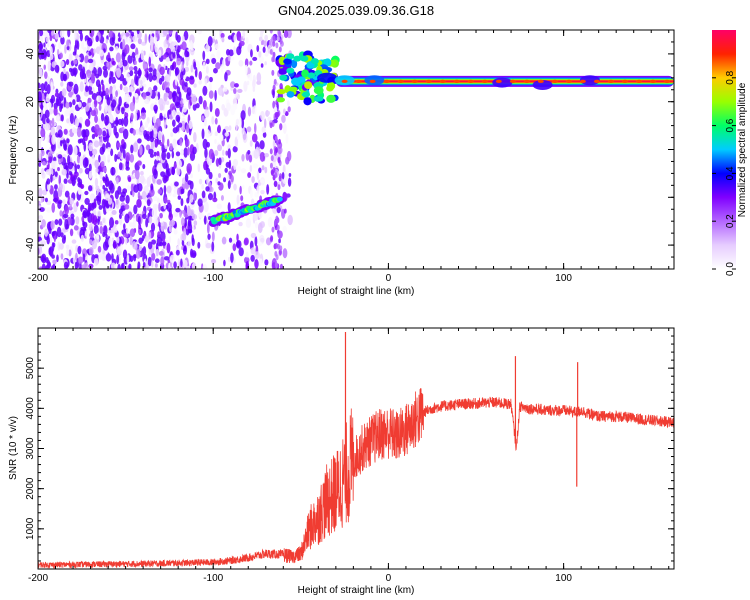 The image size is (750, 600). I want to click on y-tick-label: -20, so click(30, 197).